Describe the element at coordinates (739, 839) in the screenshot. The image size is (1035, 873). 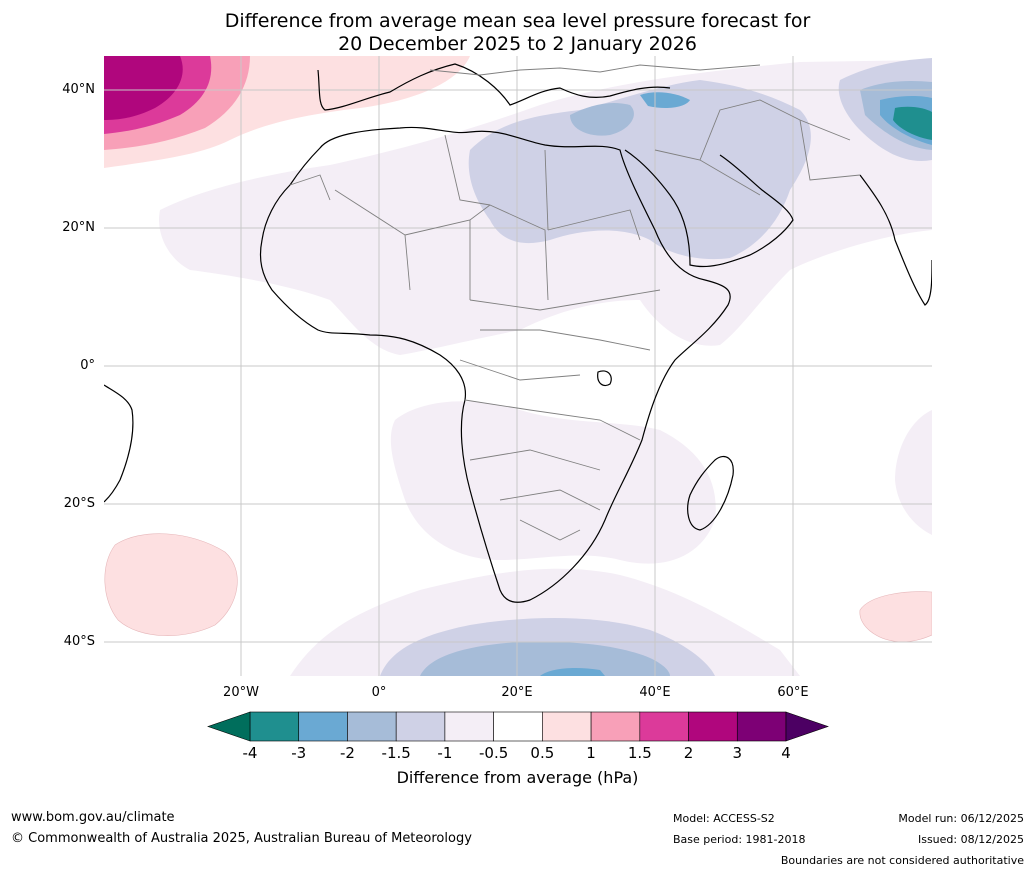
I see `footer-base-period: Base period: 1981-2018` at that location.